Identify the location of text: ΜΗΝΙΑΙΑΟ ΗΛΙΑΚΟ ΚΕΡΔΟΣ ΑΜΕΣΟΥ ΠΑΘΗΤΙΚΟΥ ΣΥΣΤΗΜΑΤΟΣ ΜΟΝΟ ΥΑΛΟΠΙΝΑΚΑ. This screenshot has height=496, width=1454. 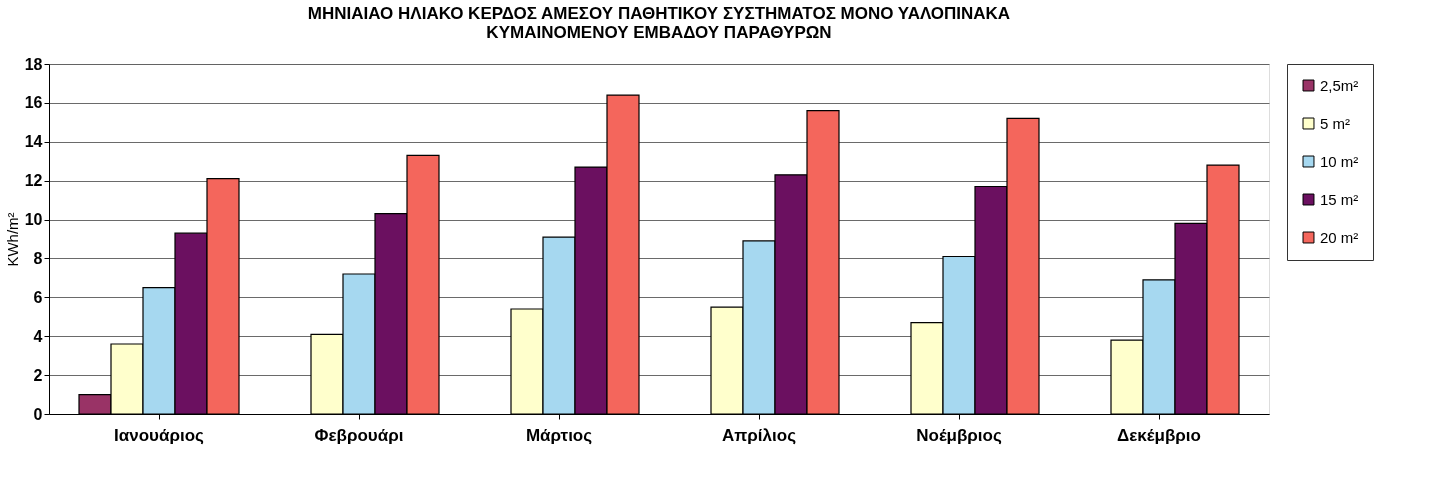
(659, 13).